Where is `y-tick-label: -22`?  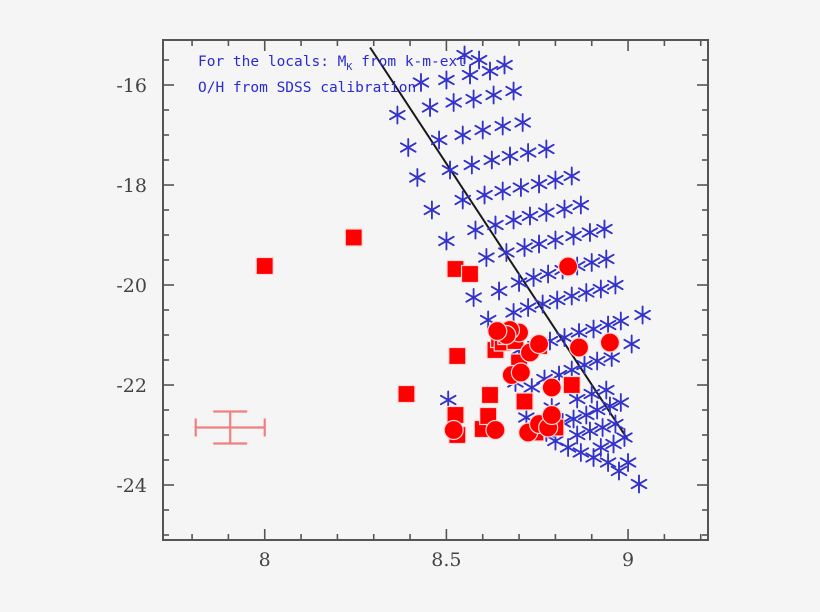
y-tick-label: -22 is located at coordinates (131, 386).